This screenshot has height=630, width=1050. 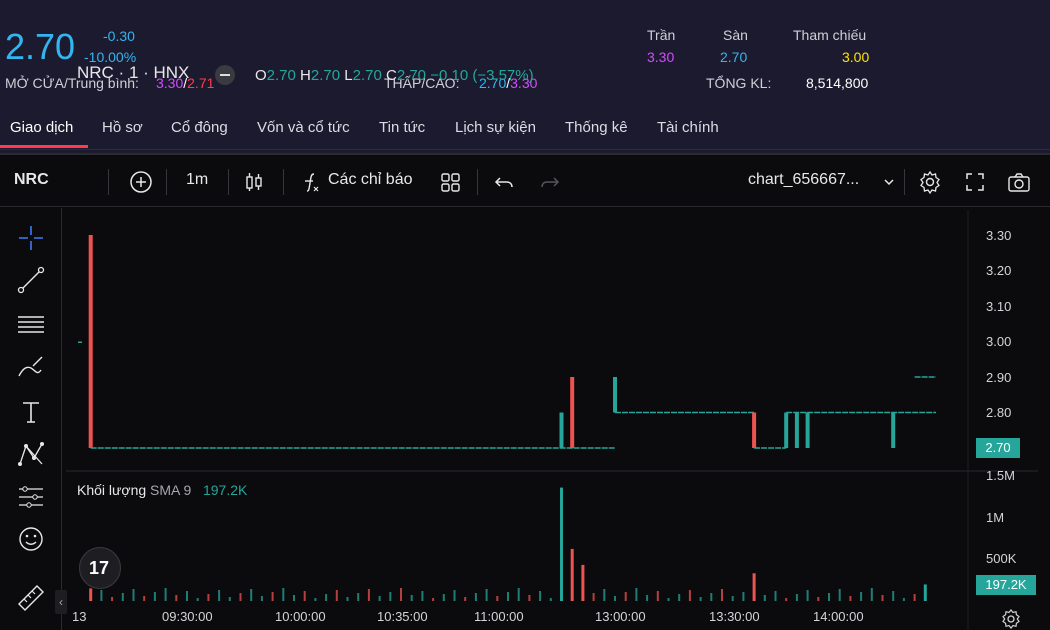 What do you see at coordinates (999, 270) in the screenshot?
I see `price-tick: 3.20` at bounding box center [999, 270].